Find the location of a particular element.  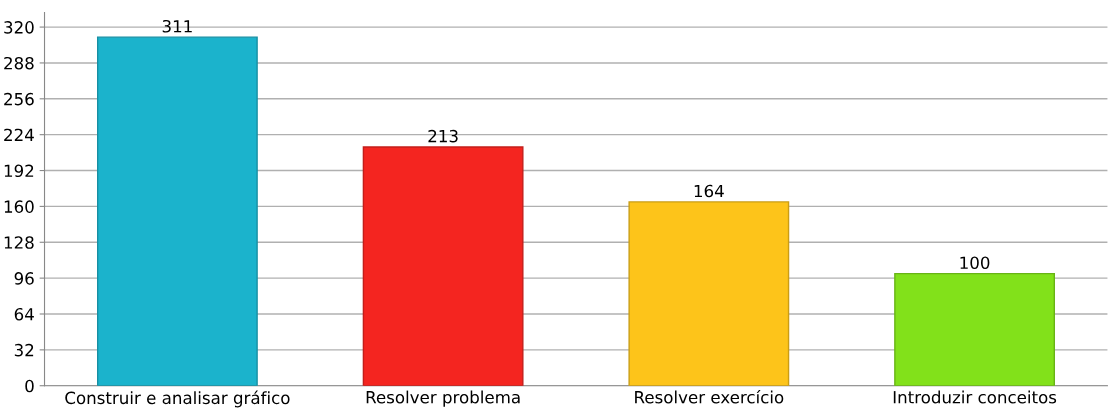

y-tick-label: 256 is located at coordinates (19, 99).